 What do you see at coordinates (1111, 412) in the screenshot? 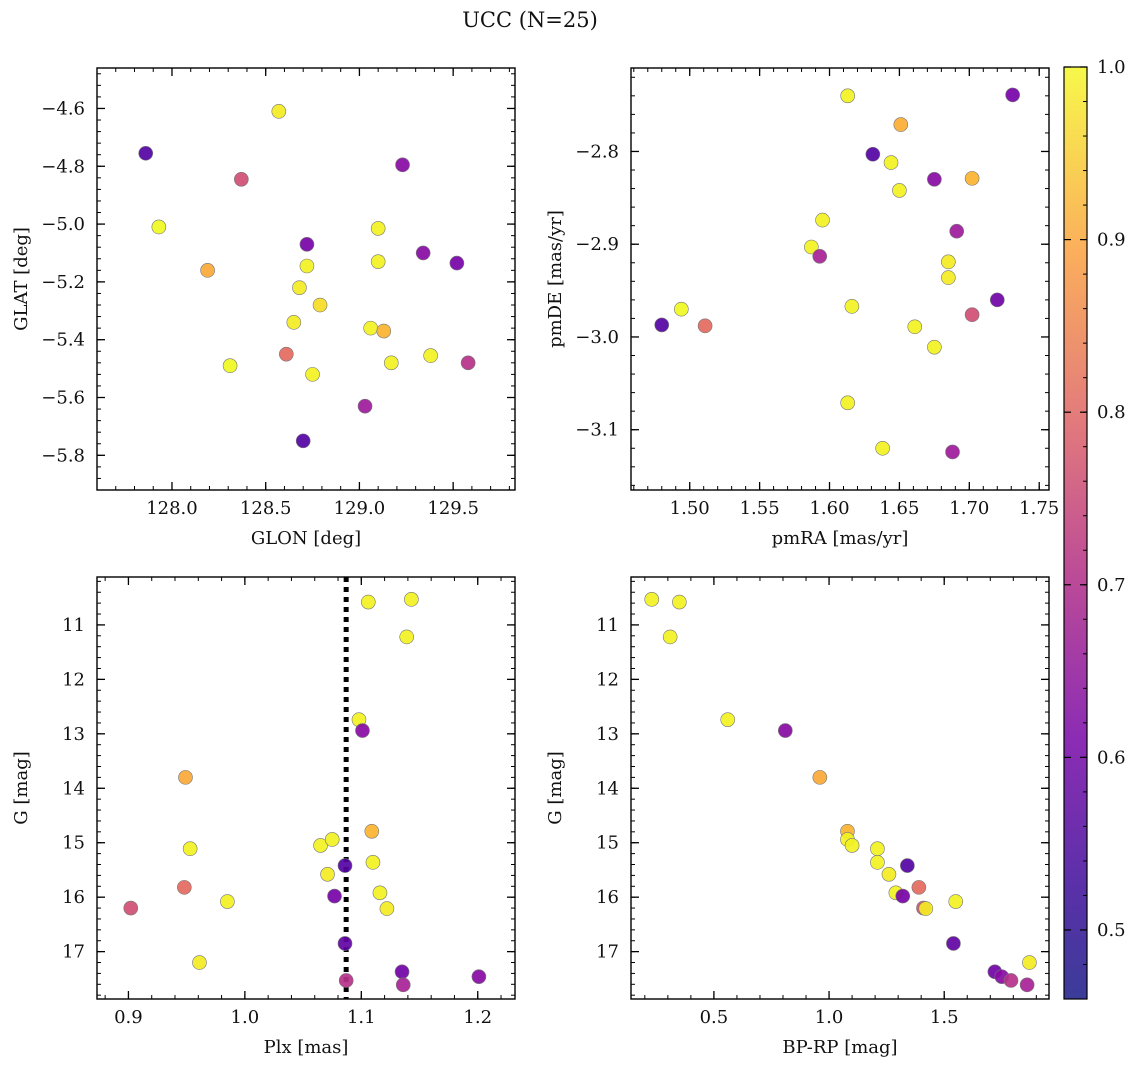
I see `colorbar-tick-label: 0.8` at bounding box center [1111, 412].